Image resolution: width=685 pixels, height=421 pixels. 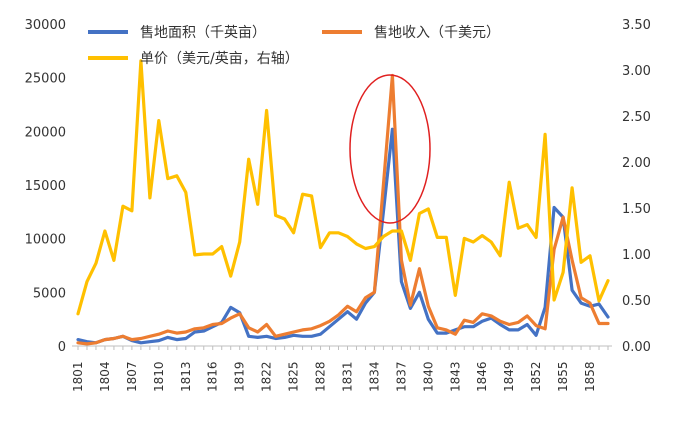 I want to click on x-tick-label: 1801, so click(x=78, y=376).